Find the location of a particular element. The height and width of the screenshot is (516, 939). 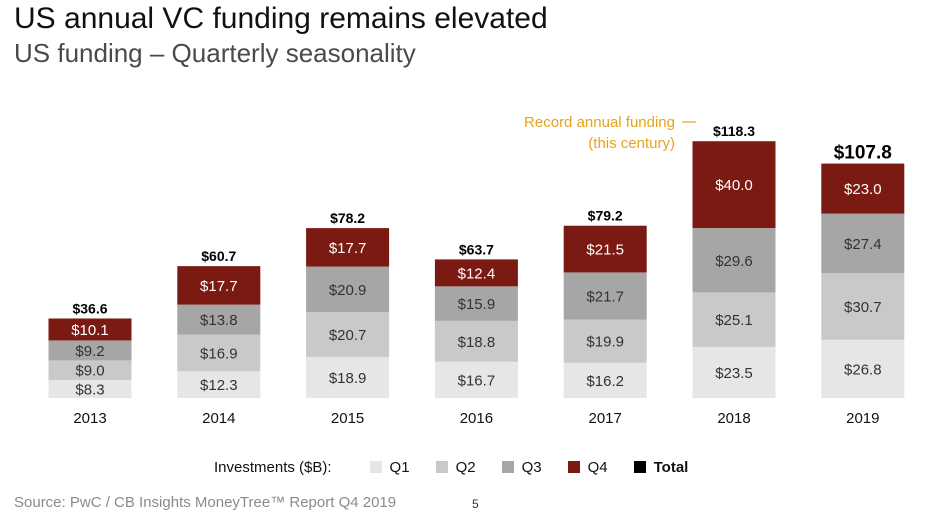

legend-item-total: Total is located at coordinates (661, 467).